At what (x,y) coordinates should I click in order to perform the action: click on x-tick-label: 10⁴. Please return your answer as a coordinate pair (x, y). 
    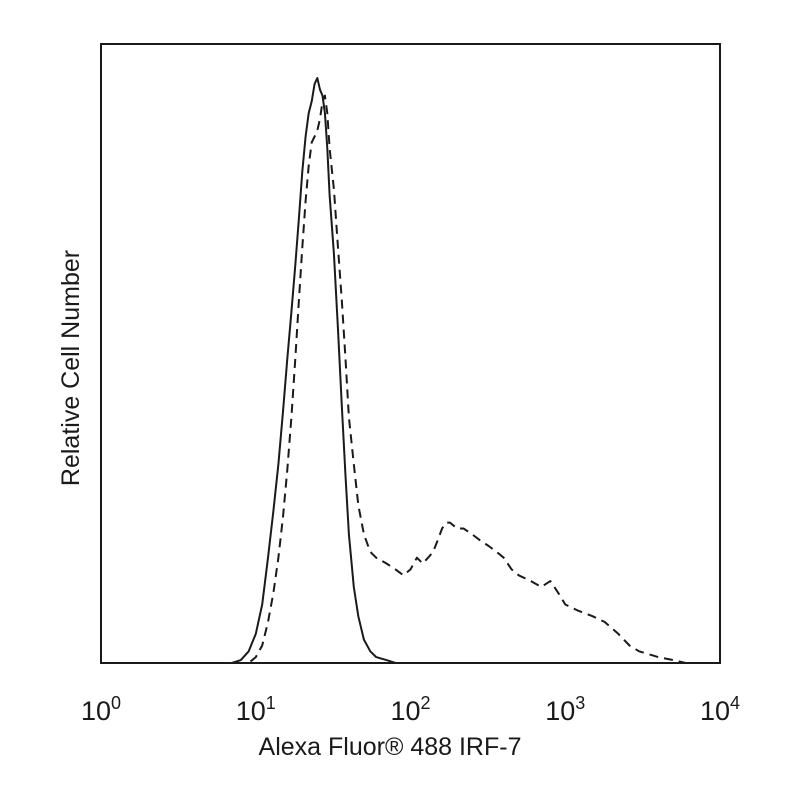
    Looking at the image, I should click on (720, 709).